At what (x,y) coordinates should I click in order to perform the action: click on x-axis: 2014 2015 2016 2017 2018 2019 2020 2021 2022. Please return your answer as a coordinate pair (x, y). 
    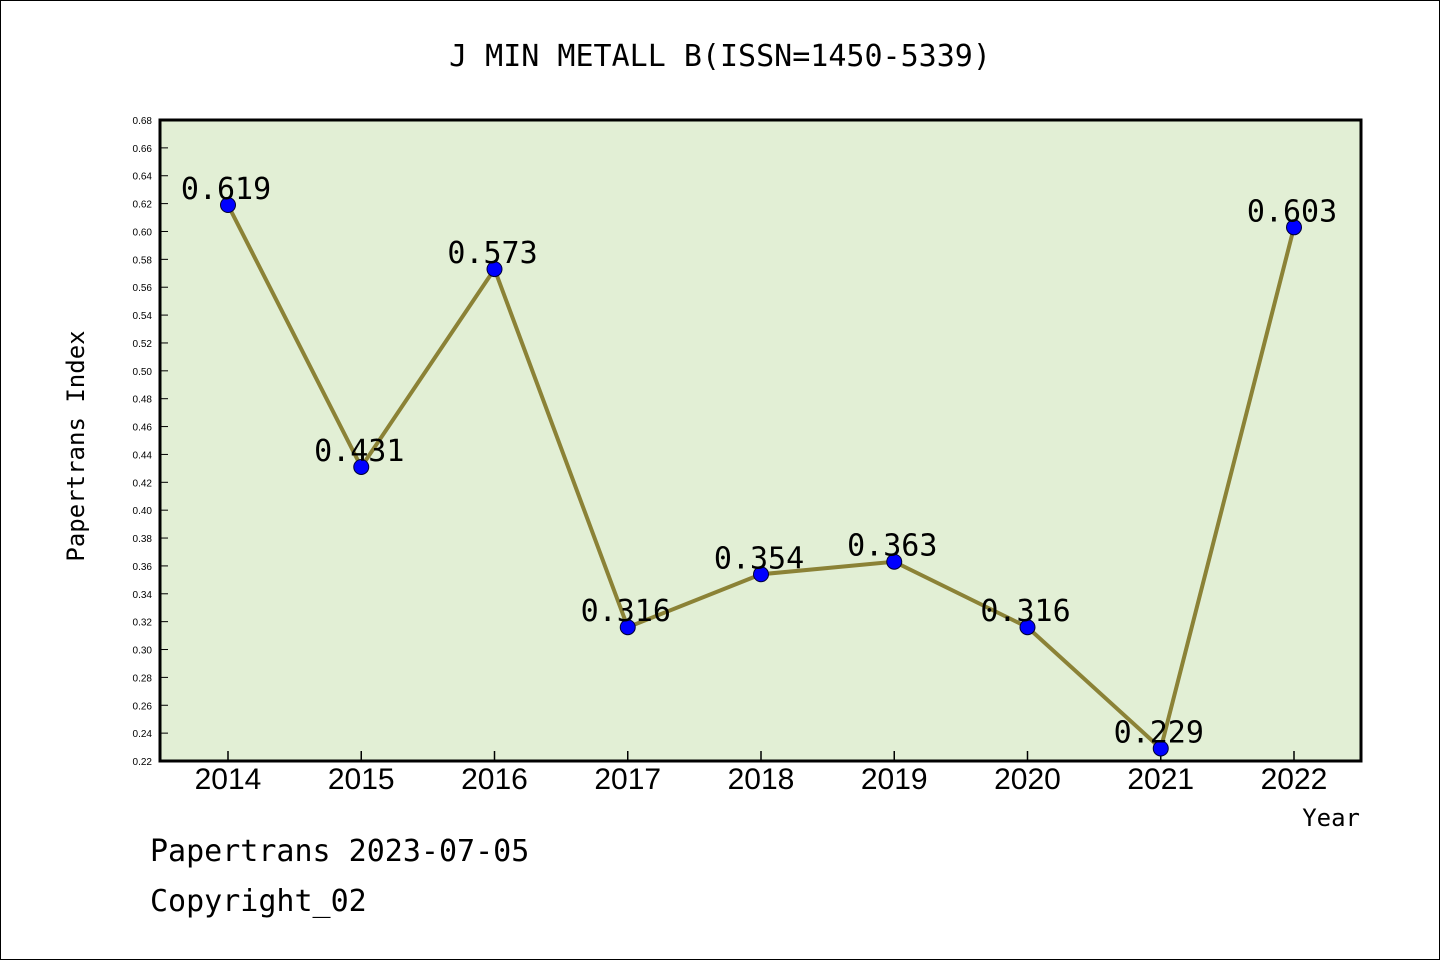
    Looking at the image, I should click on (761, 773).